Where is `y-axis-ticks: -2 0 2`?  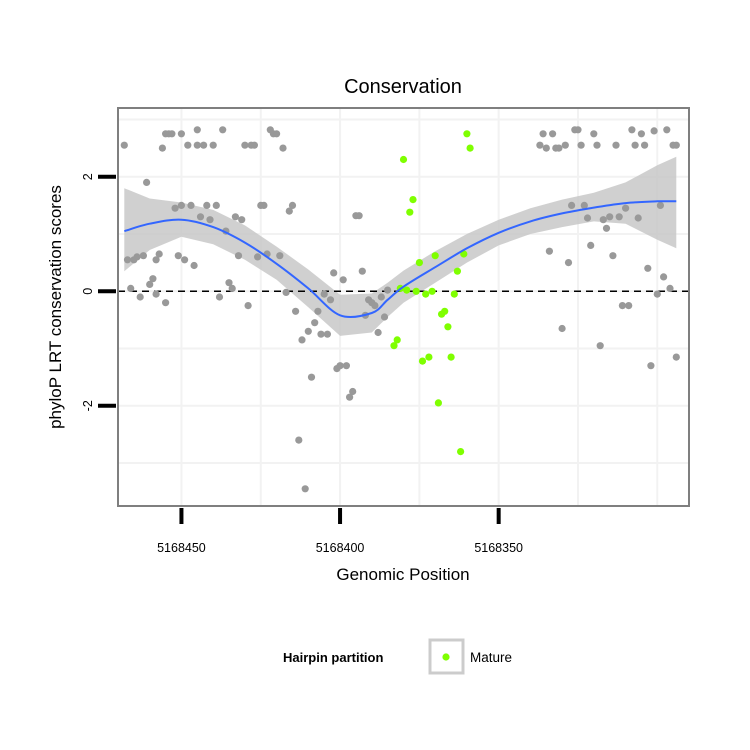
y-axis-ticks: -2 0 2 is located at coordinates (98, 292).